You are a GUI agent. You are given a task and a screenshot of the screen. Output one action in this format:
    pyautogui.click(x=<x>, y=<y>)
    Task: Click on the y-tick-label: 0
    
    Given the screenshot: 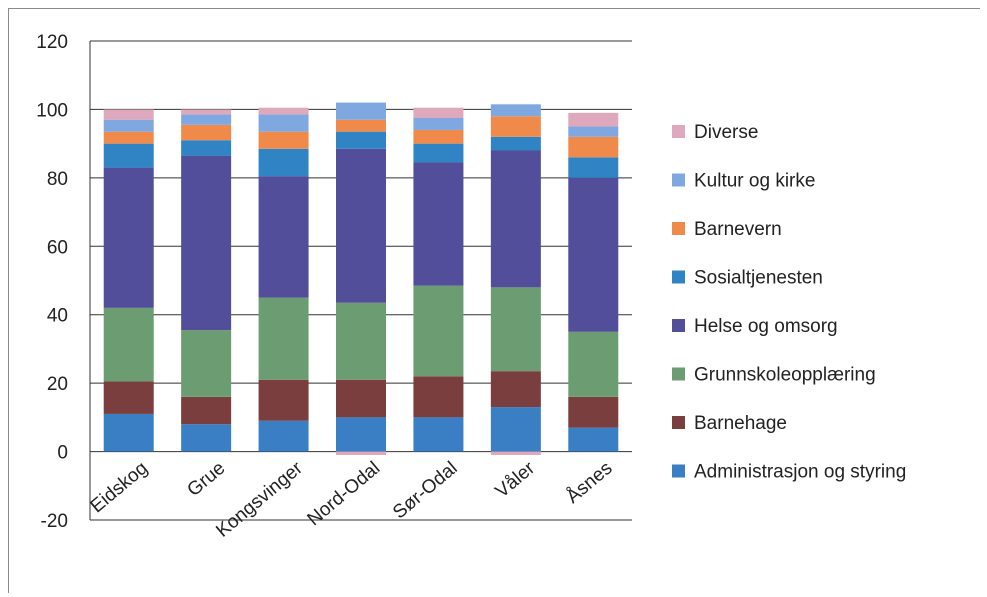 What is the action you would take?
    pyautogui.click(x=62, y=453)
    